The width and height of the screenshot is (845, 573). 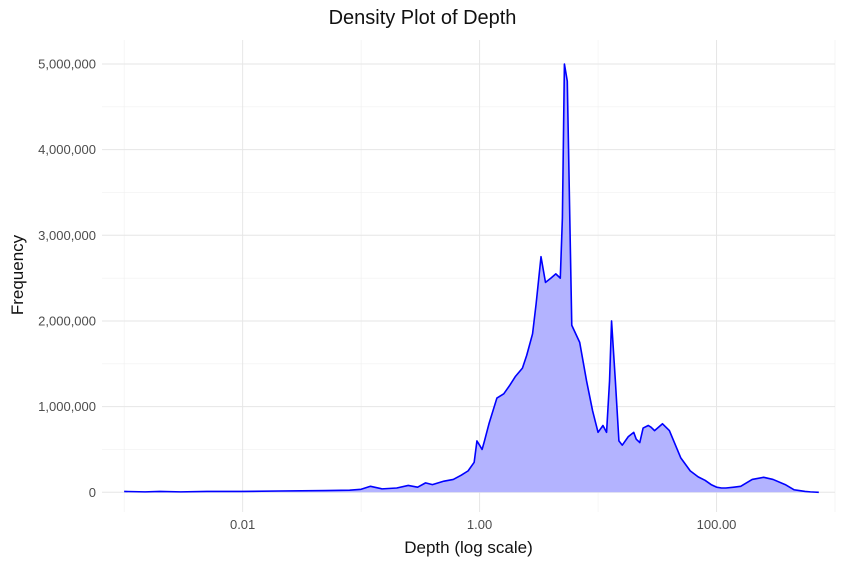 I want to click on x-tick-label: 0.01, so click(x=242, y=524).